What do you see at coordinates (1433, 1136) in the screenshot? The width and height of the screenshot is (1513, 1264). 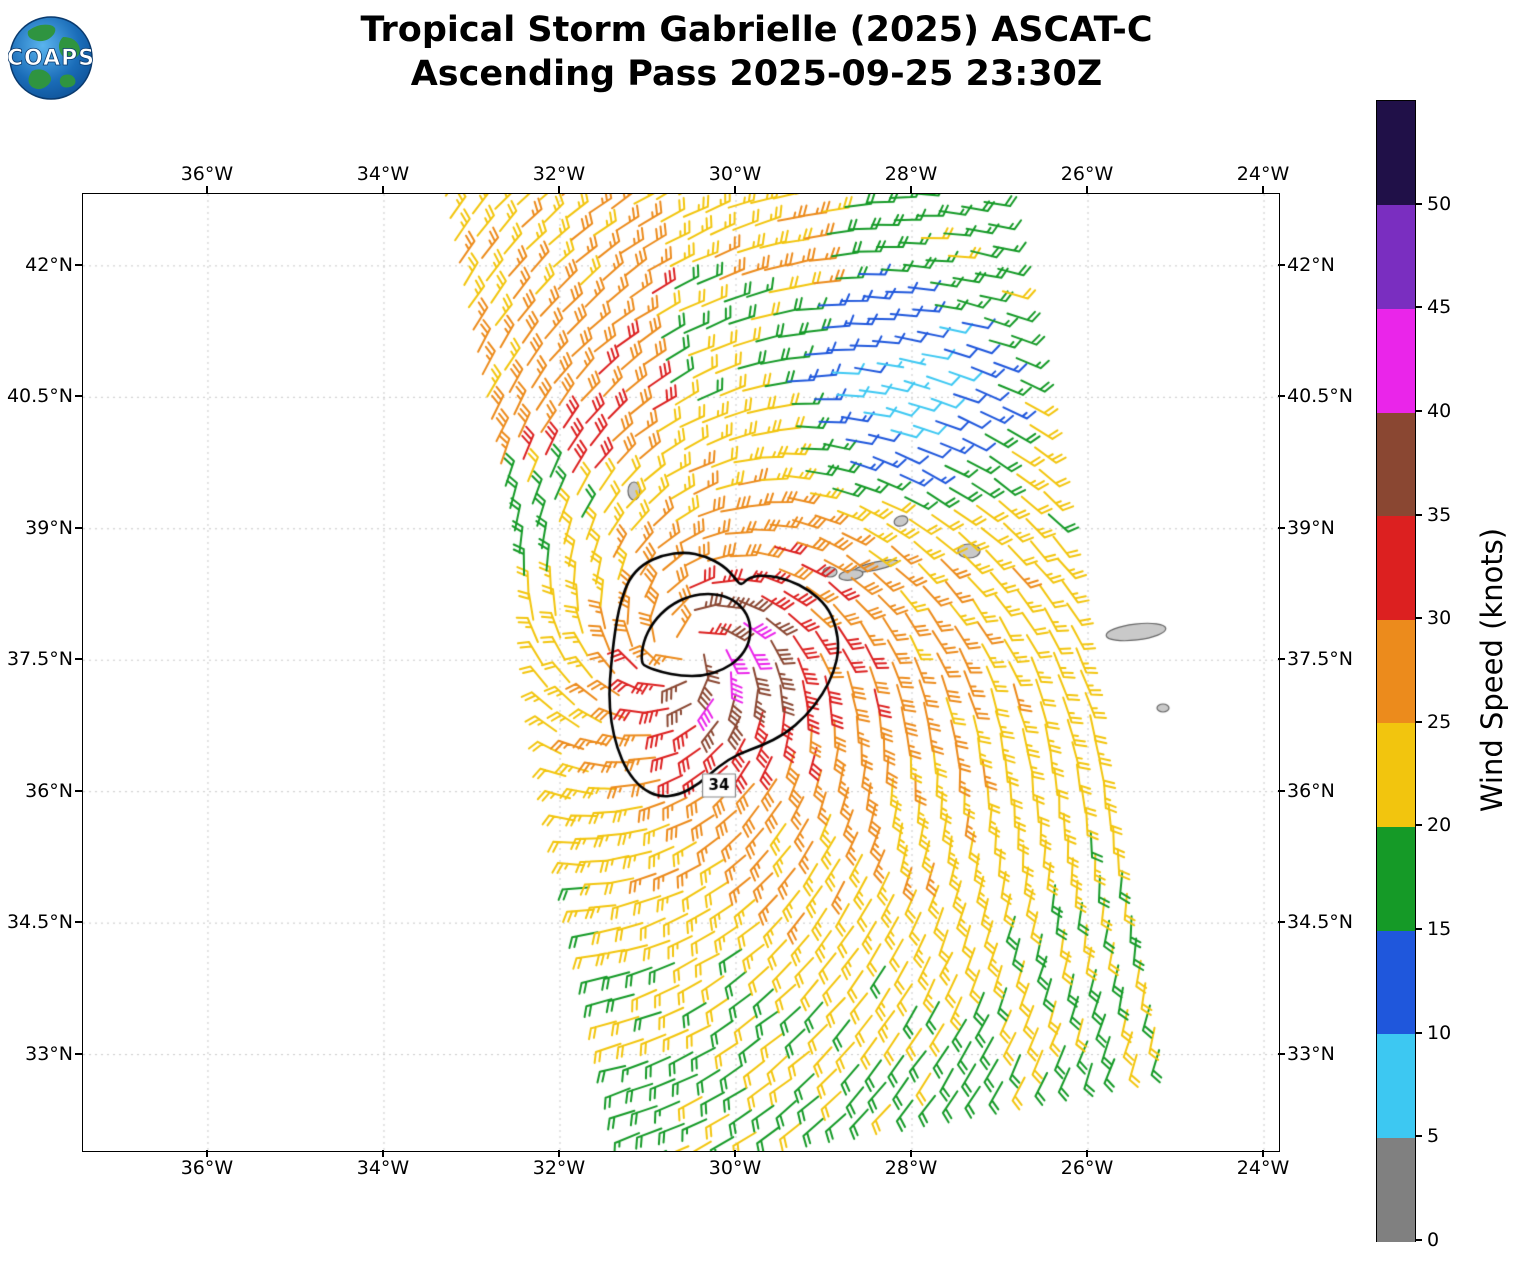 I see `colorbar-tick-label: 5` at bounding box center [1433, 1136].